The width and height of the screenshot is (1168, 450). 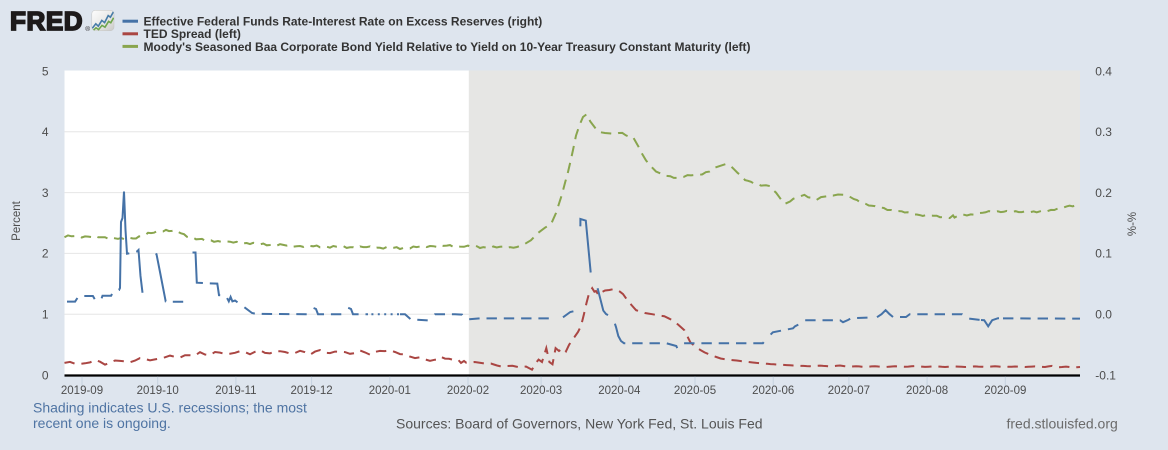 I want to click on svg-text: 0.0, so click(x=1103, y=315).